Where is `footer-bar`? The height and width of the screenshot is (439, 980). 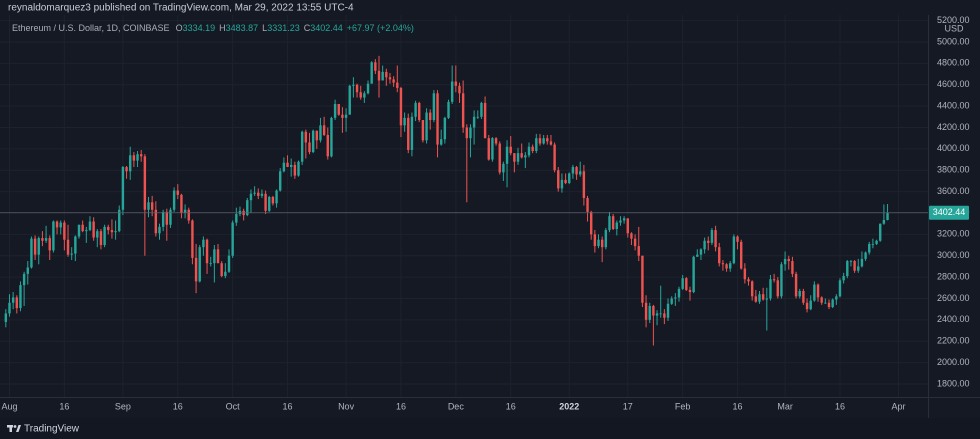 footer-bar is located at coordinates (490, 428).